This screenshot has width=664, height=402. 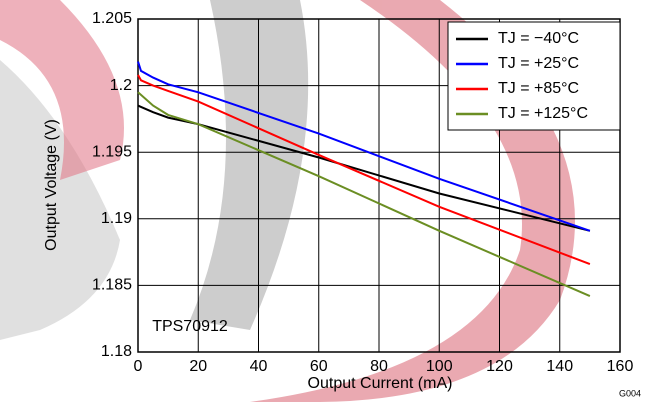 What do you see at coordinates (51, 185) in the screenshot?
I see `y-axis-label: Output Voltage (V)` at bounding box center [51, 185].